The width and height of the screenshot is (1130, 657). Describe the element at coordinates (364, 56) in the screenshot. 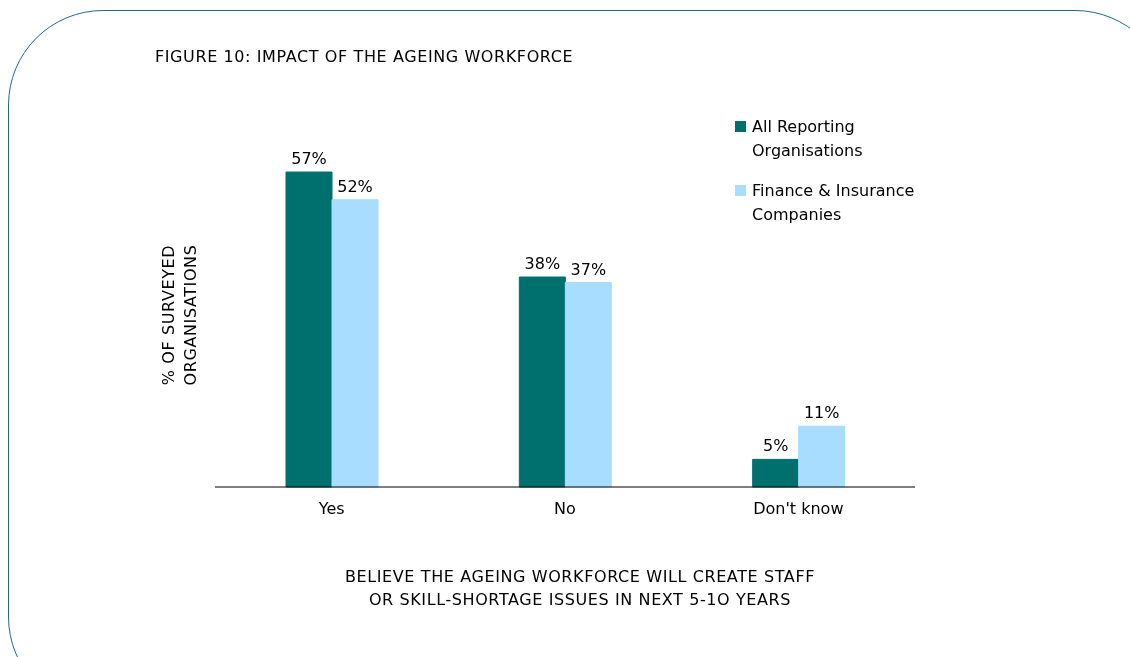

I see `chart-title: FIGURE 10: IMPACT OF THE AGEING WORKFORCE` at that location.